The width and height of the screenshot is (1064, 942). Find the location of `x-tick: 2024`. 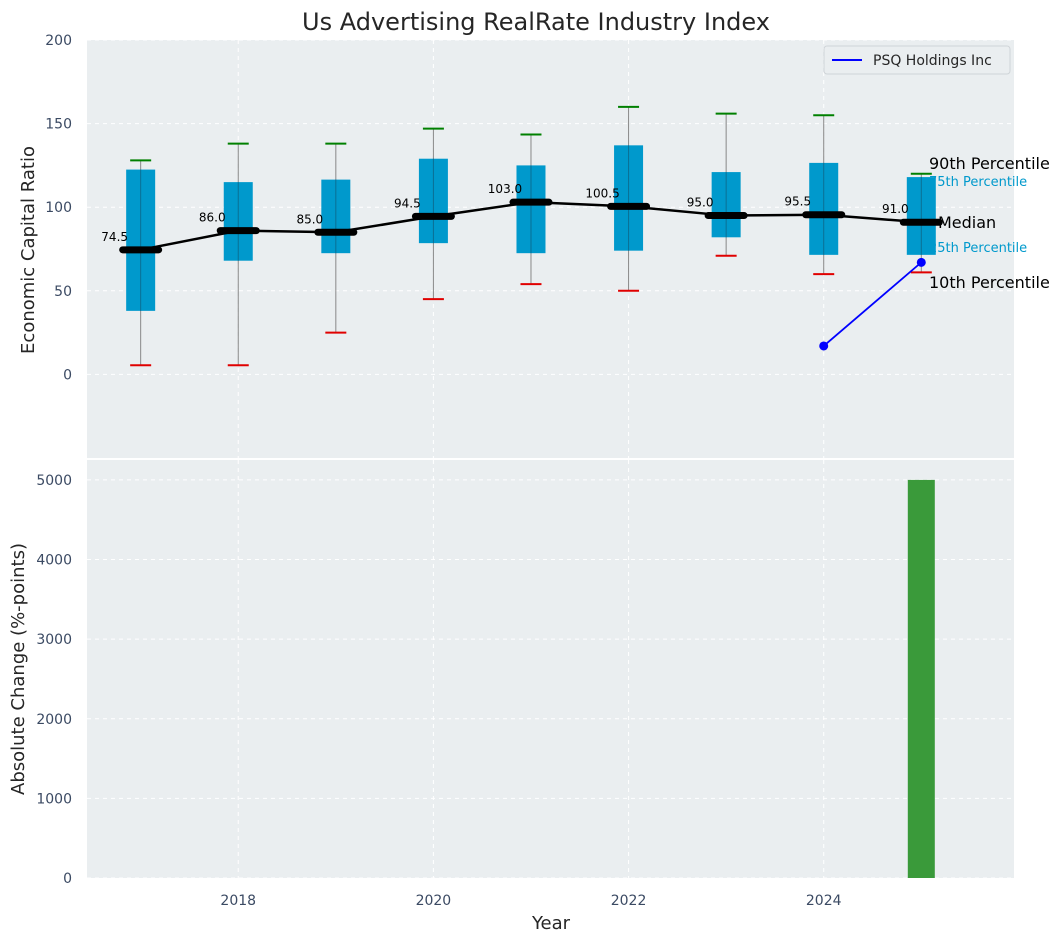

x-tick: 2024 is located at coordinates (824, 901).